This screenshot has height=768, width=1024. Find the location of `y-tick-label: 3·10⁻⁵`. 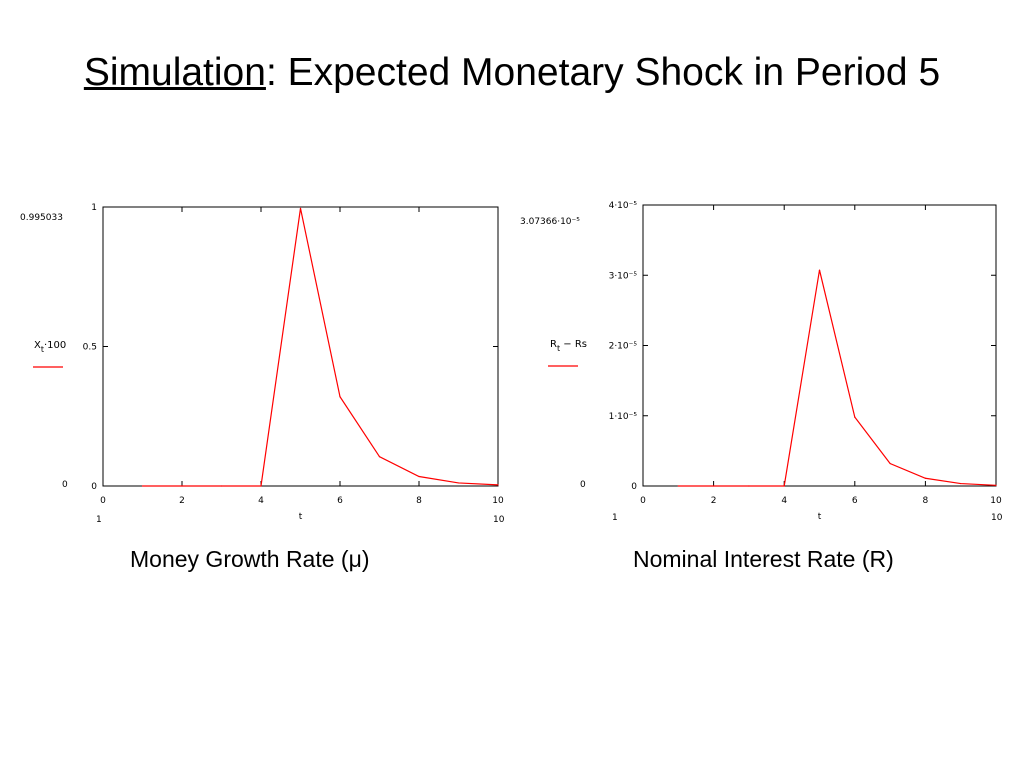

y-tick-label: 3·10⁻⁵ is located at coordinates (623, 276).